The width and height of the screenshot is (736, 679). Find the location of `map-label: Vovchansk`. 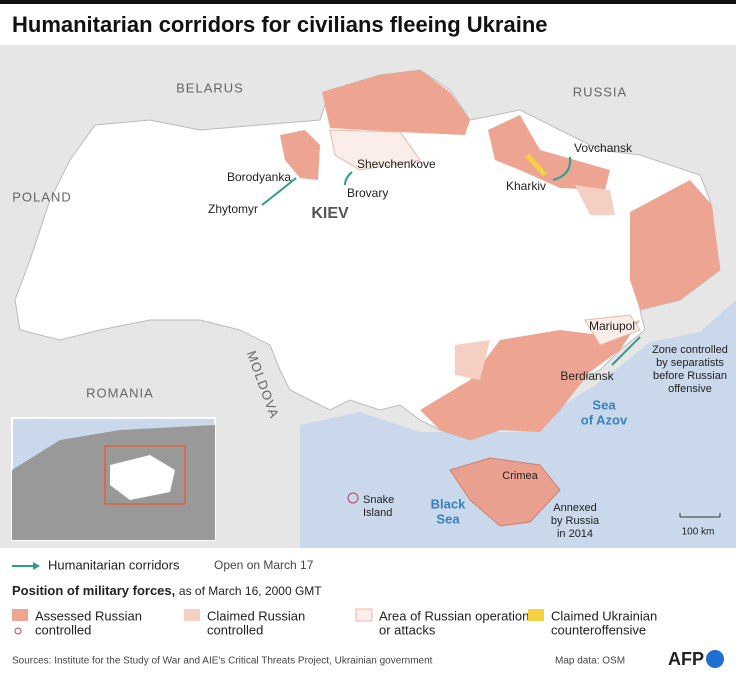

map-label: Vovchansk is located at coordinates (603, 148).